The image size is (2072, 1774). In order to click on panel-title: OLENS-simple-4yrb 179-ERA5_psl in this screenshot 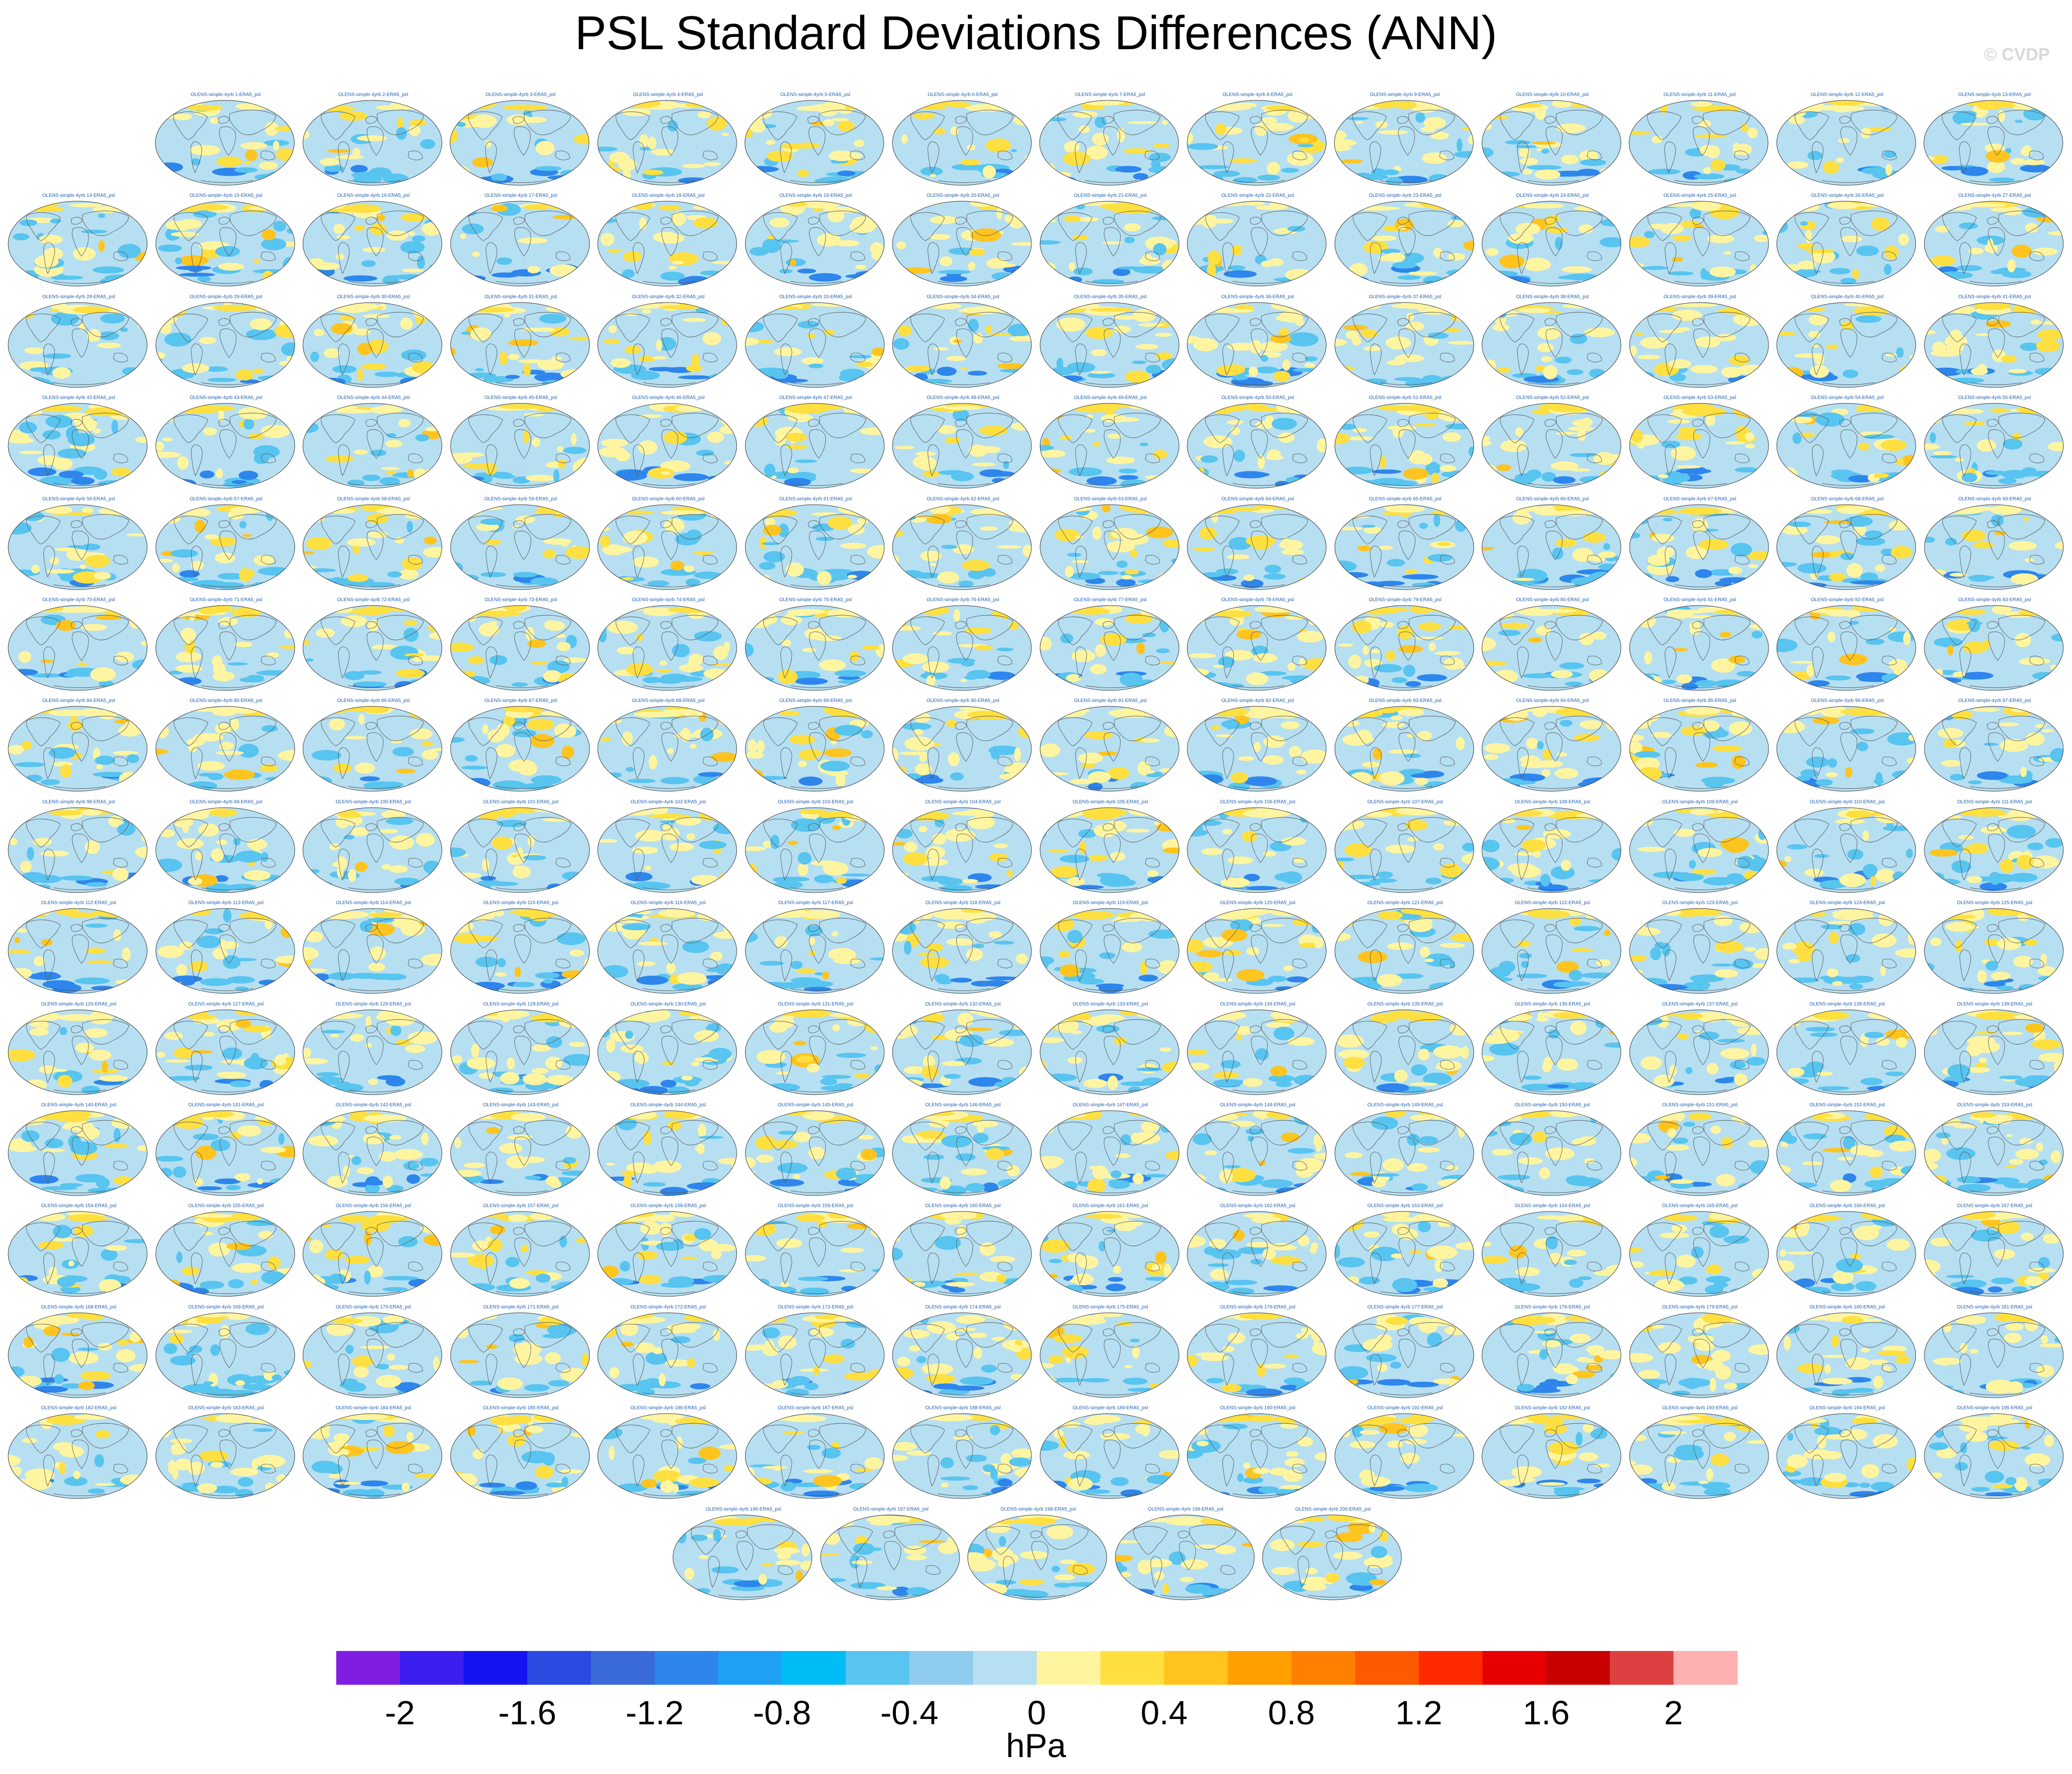, I will do `click(1700, 1307)`.